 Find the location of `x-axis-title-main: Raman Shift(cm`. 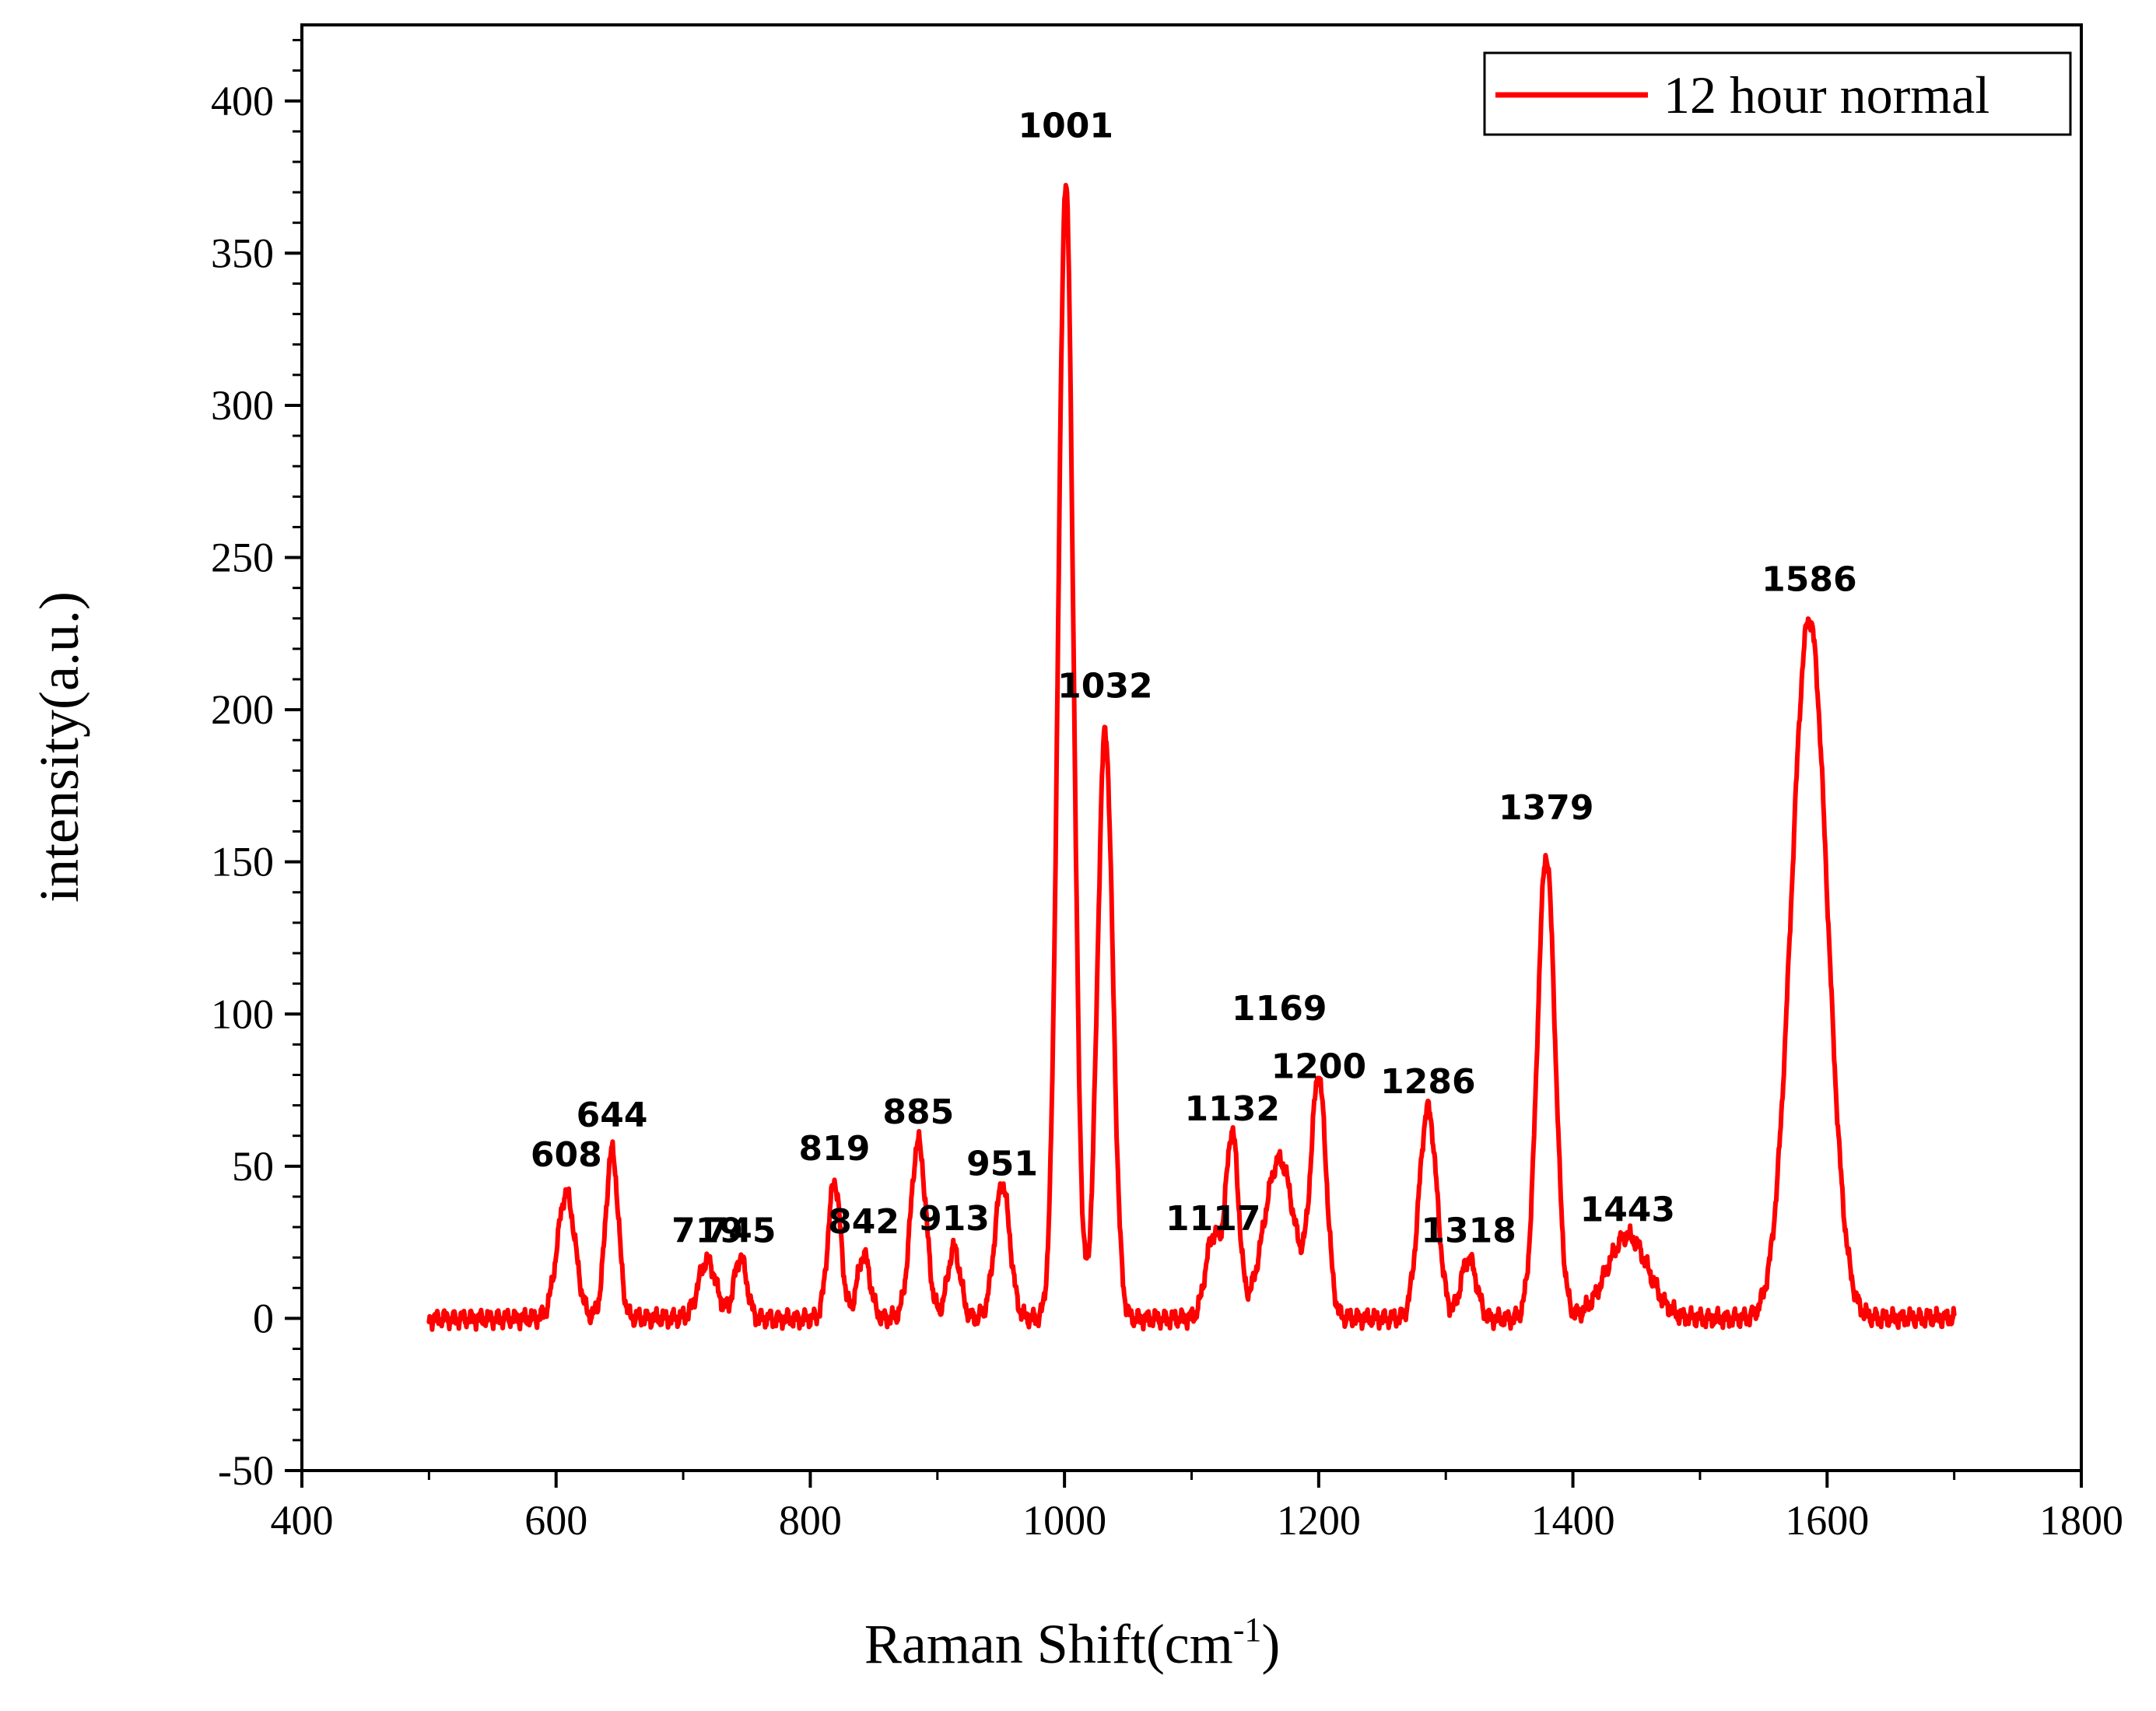

x-axis-title-main: Raman Shift(cm is located at coordinates (1048, 1644).